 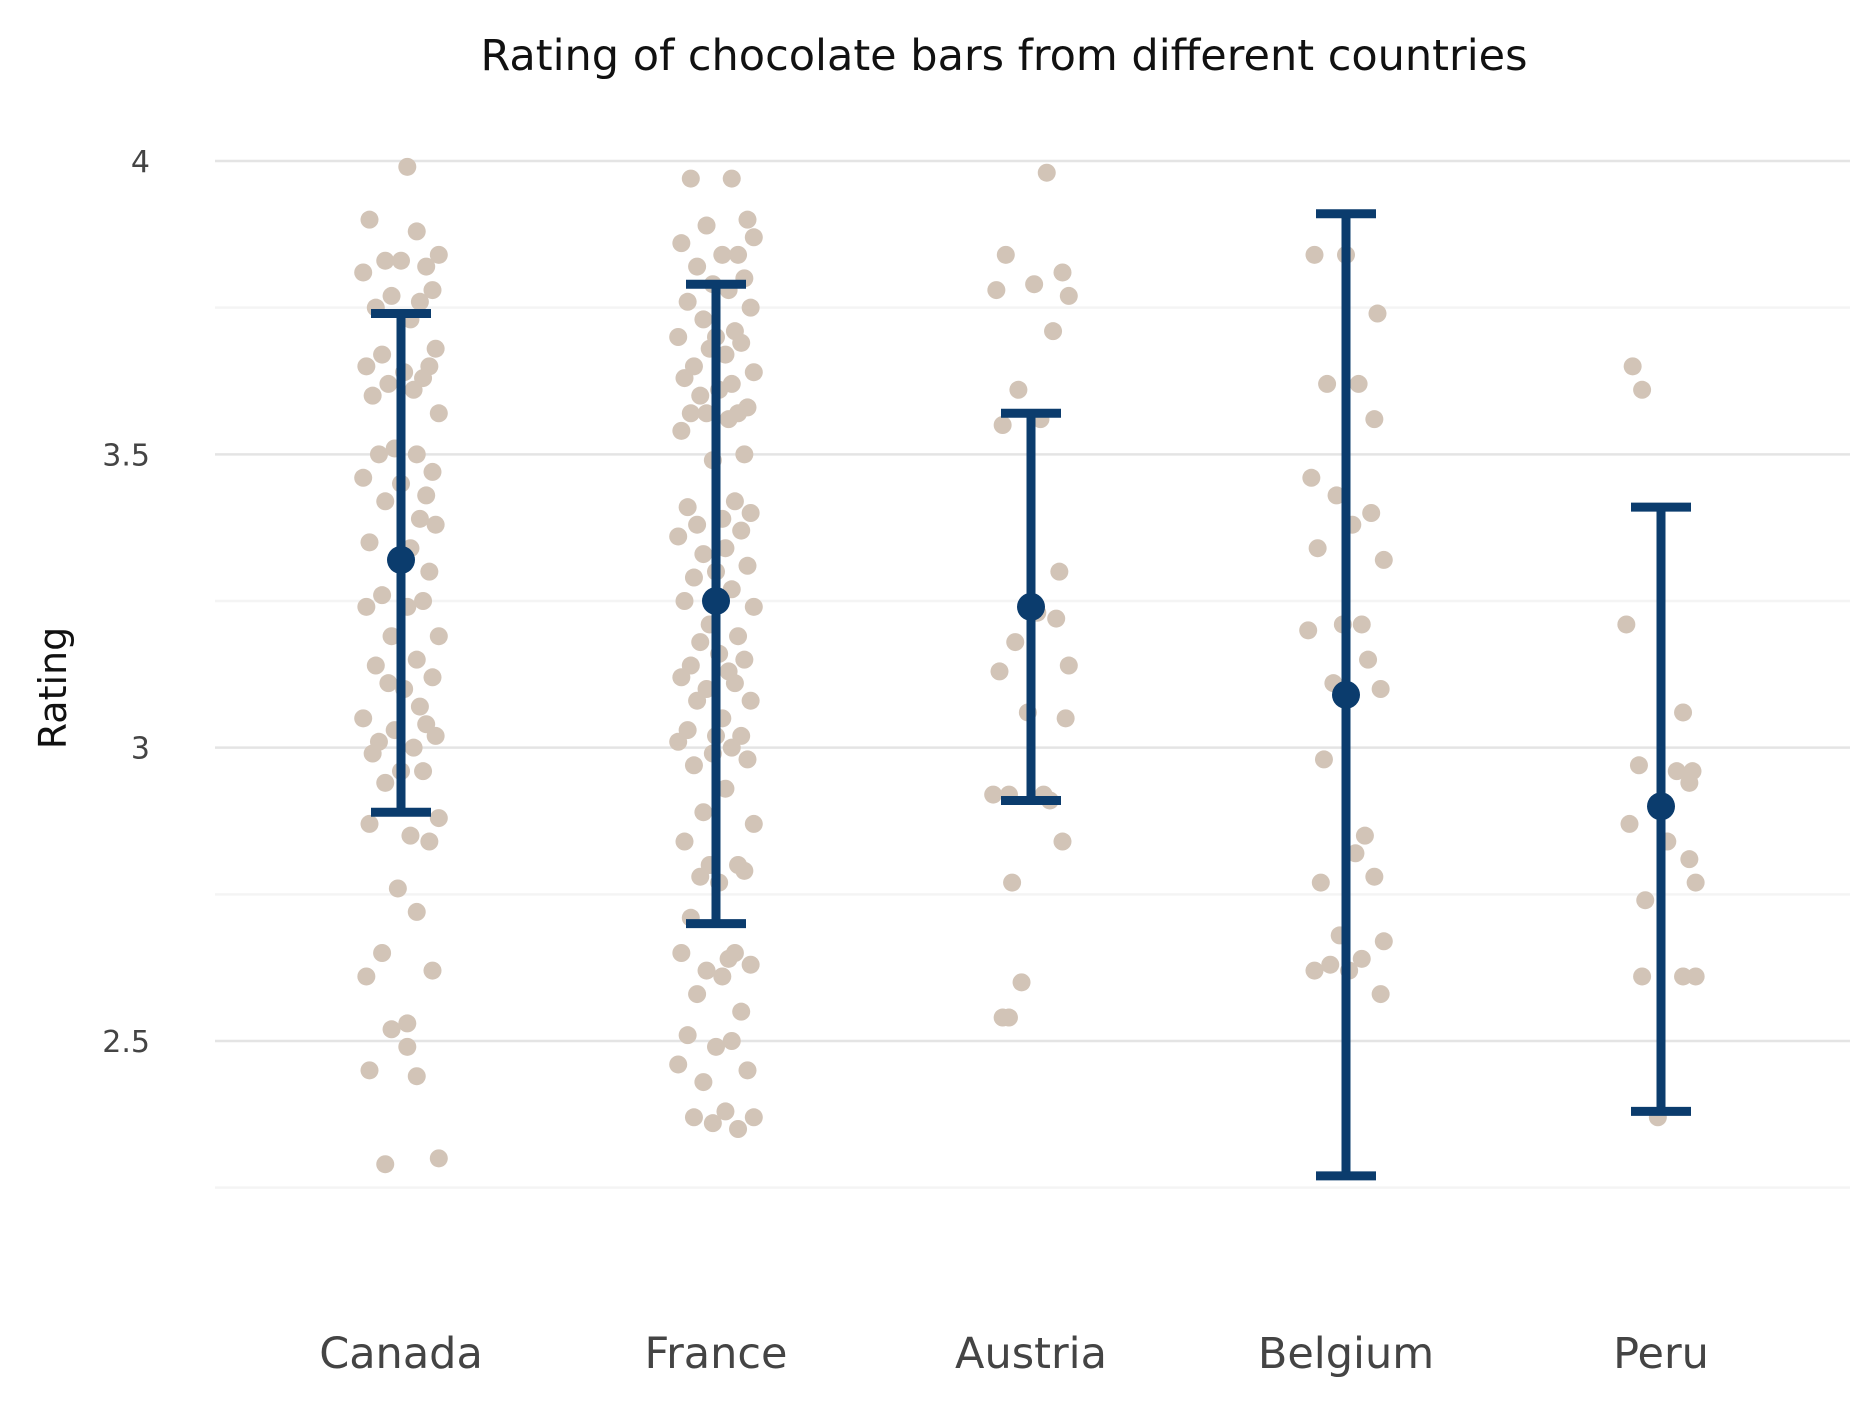 What do you see at coordinates (53, 688) in the screenshot?
I see `y-axis-label: Rating` at bounding box center [53, 688].